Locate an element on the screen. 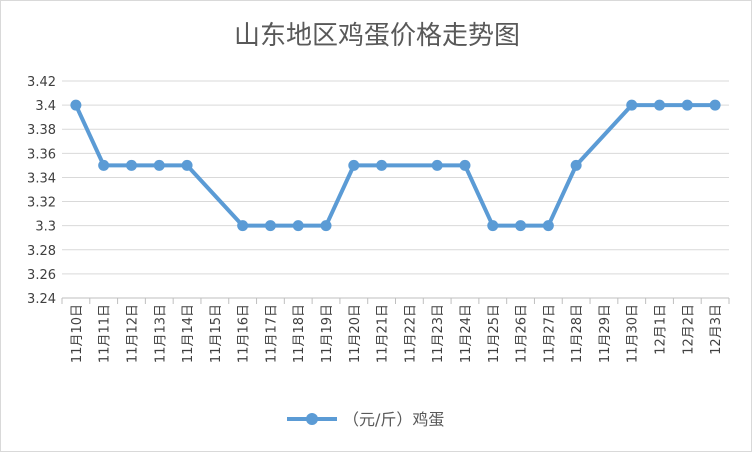 This screenshot has width=752, height=453. x-tick-label: 11月16日 is located at coordinates (244, 333).